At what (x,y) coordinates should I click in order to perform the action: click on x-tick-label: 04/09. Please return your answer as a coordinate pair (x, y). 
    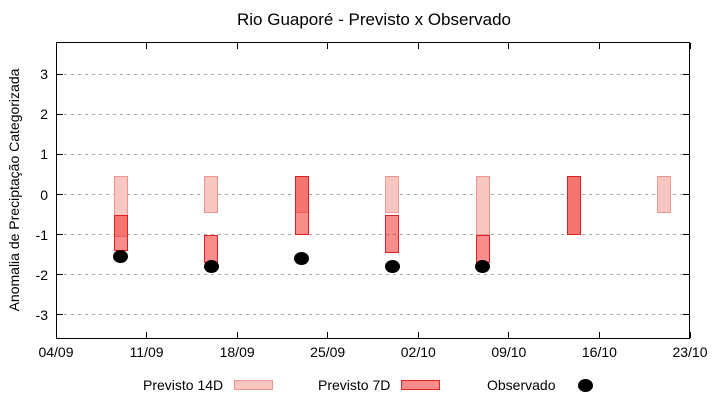
    Looking at the image, I should click on (56, 352).